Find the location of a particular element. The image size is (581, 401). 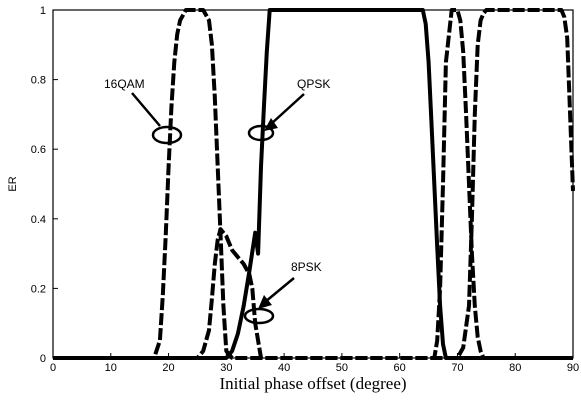

x-tick-label: 30 is located at coordinates (226, 368).